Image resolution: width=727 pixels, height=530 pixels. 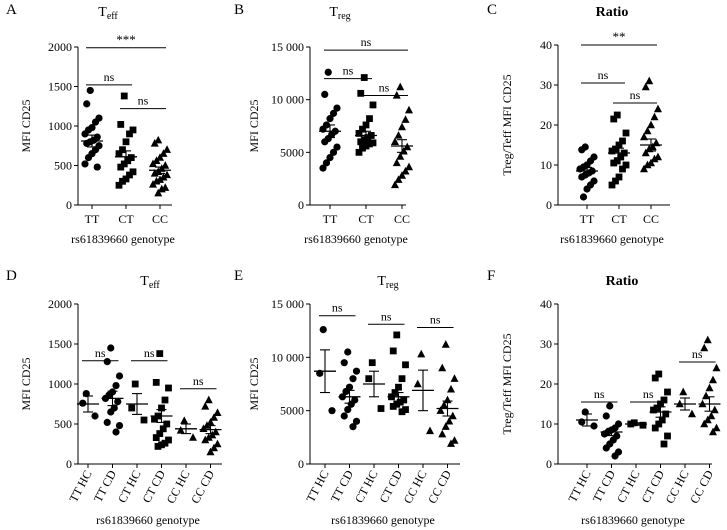 I want to click on panel-letter: A, so click(x=11, y=10).